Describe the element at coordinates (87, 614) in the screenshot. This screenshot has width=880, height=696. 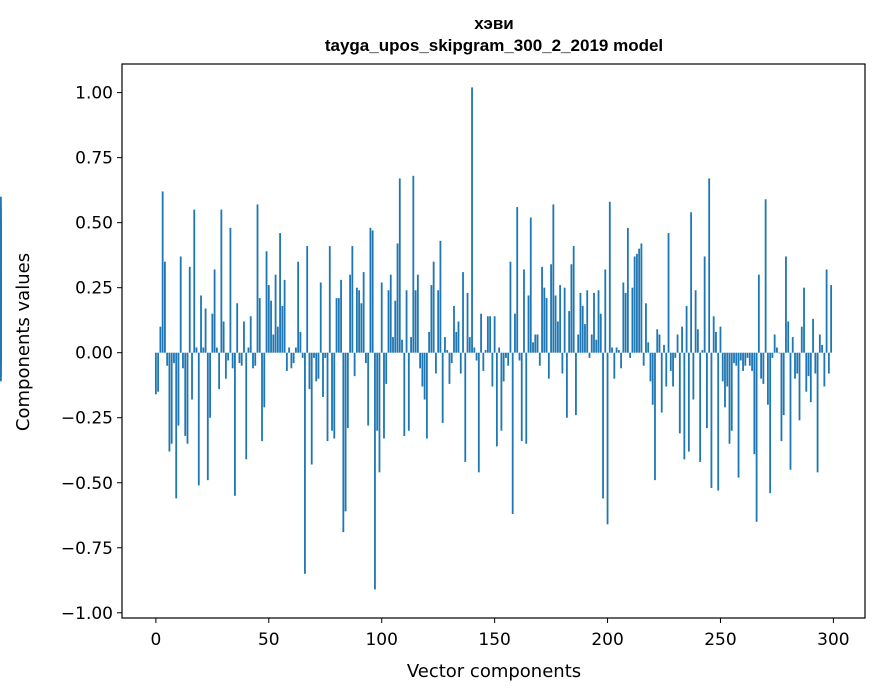
I see `y-tick-label: −1.00` at that location.